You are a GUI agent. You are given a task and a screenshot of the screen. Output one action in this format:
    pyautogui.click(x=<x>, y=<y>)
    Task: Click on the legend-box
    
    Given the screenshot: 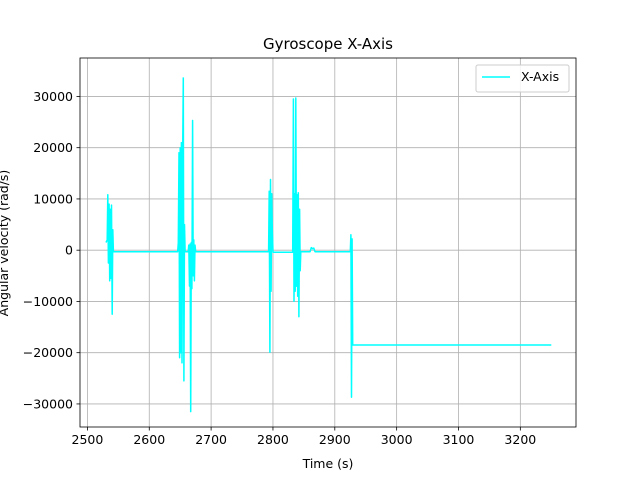 What is the action you would take?
    pyautogui.click(x=522, y=78)
    